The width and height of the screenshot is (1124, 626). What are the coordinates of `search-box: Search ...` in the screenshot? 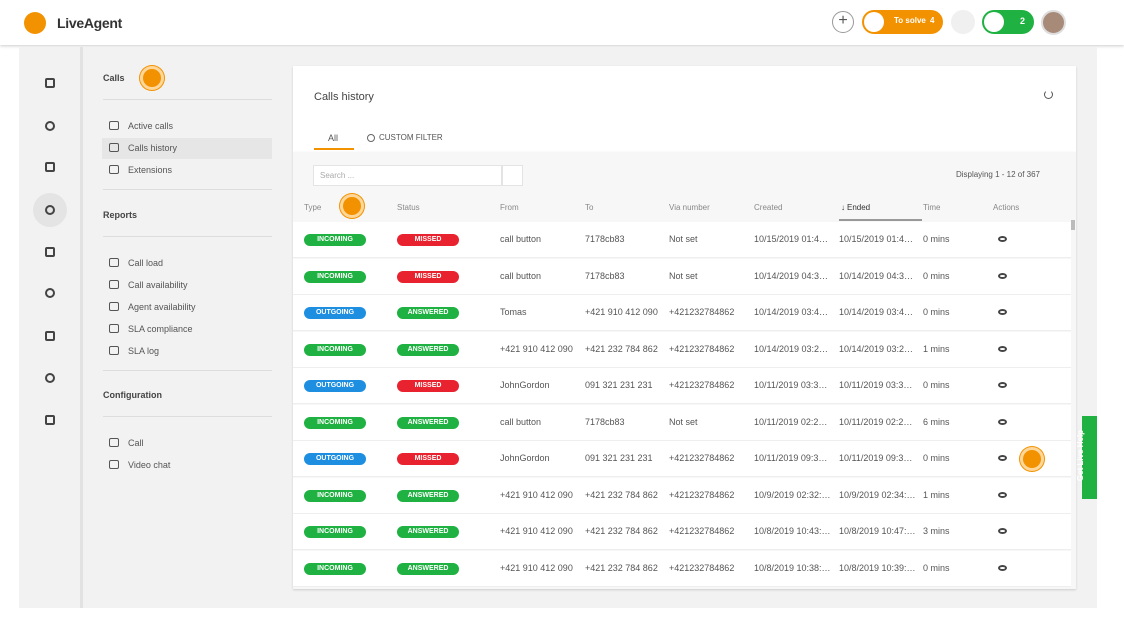 It's located at (407, 175).